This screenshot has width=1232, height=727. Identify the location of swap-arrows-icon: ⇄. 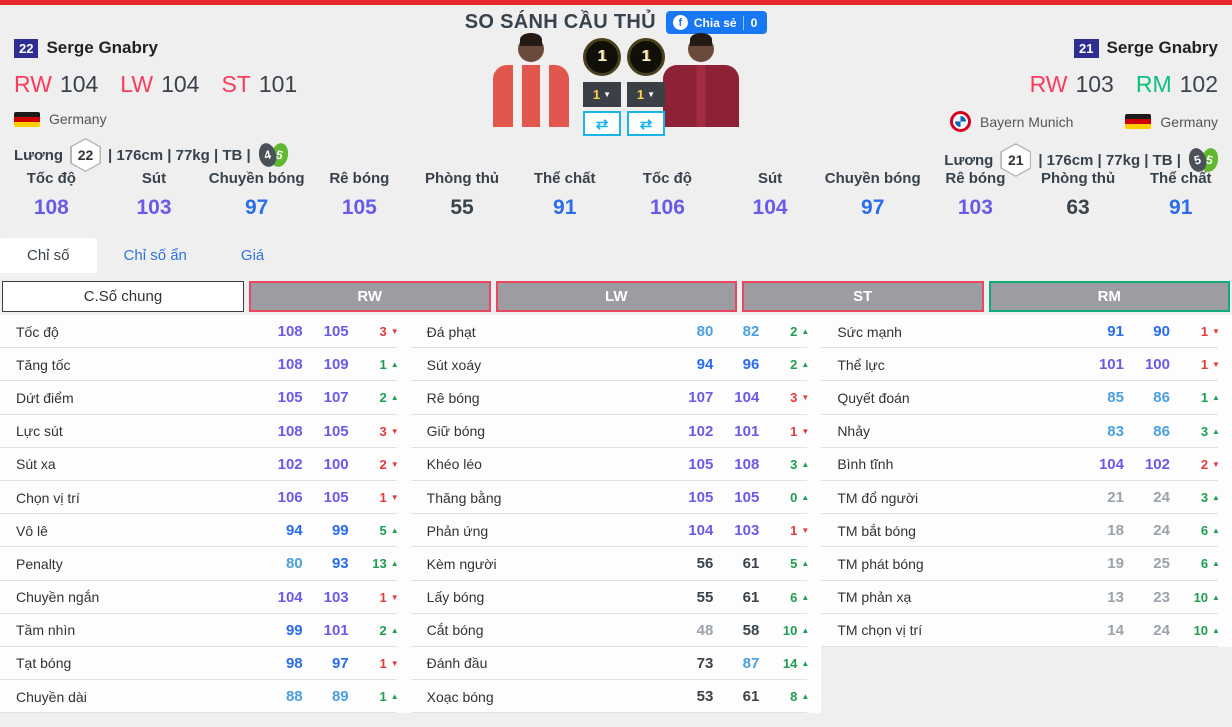
(646, 124).